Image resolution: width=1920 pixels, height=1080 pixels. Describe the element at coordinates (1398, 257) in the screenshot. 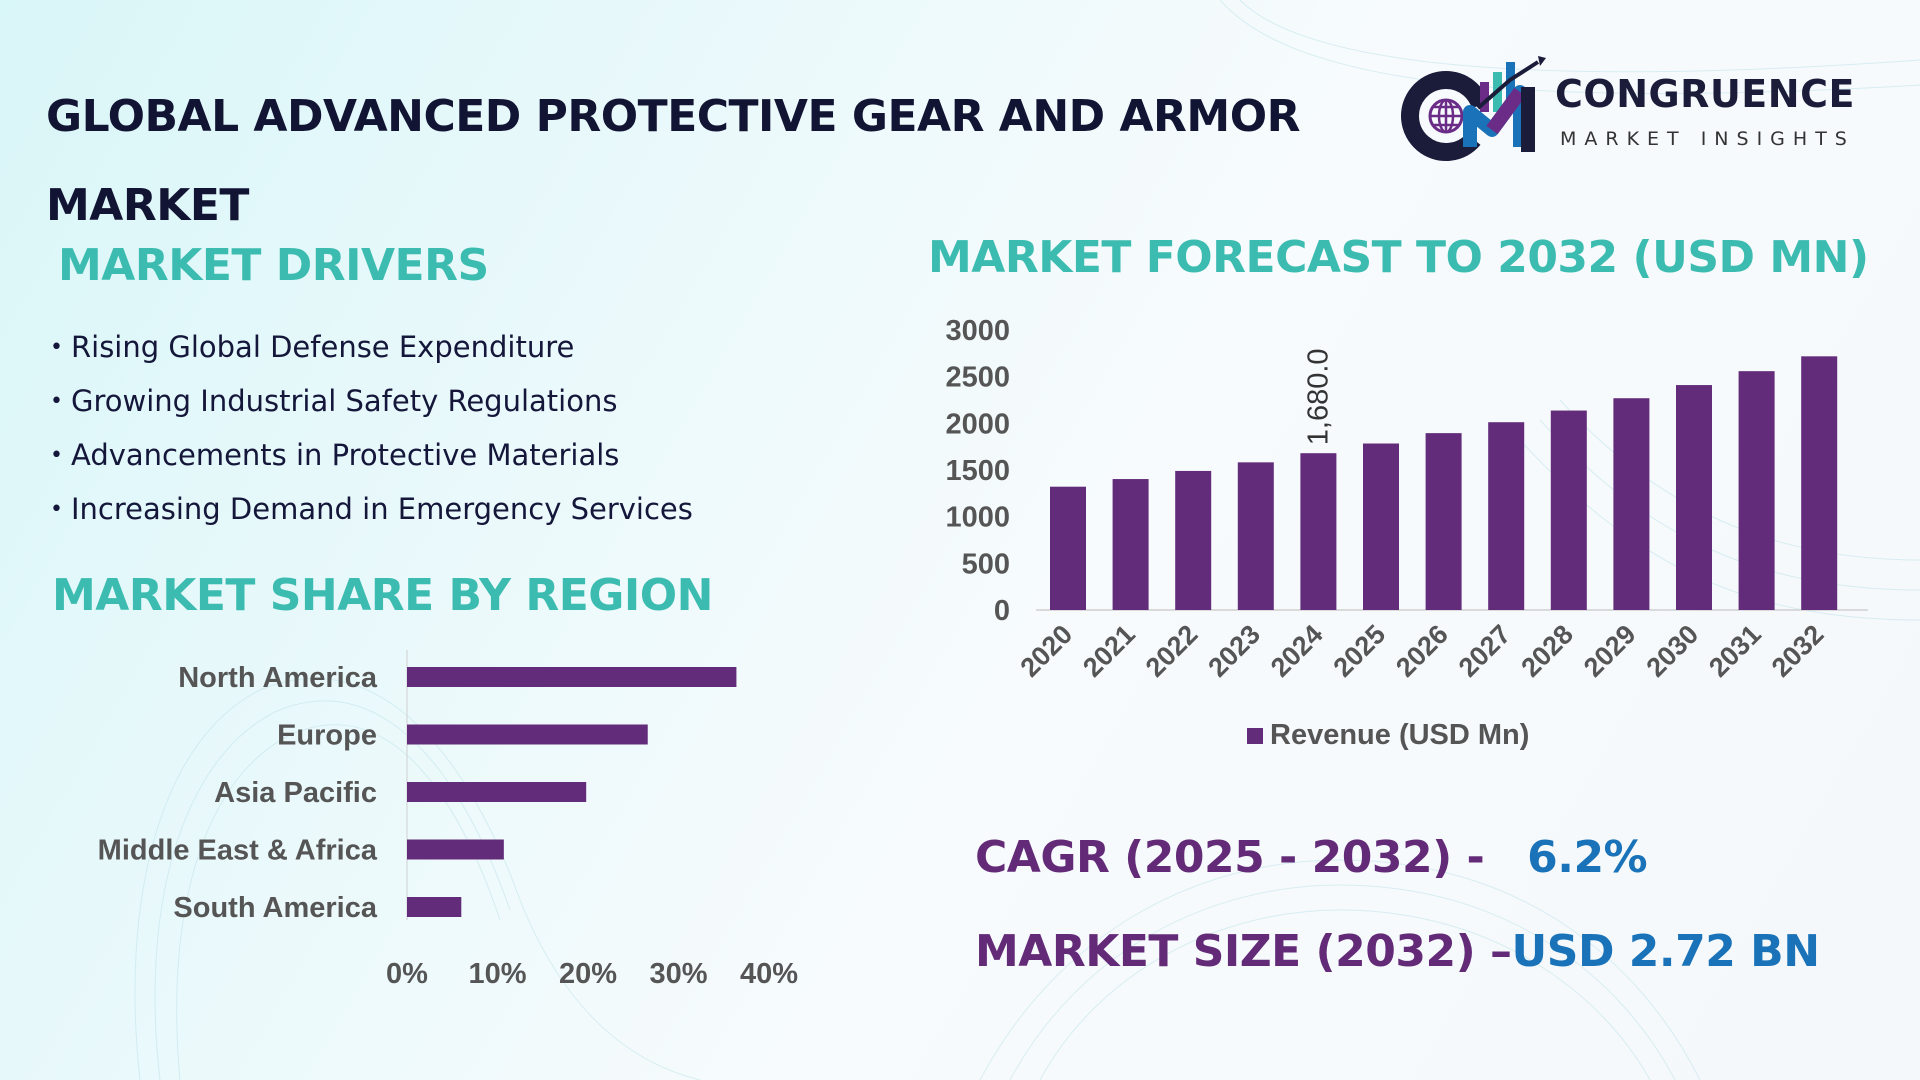

I see `forecast-heading: MARKET FORECAST TO 2032 (USD MN)` at that location.